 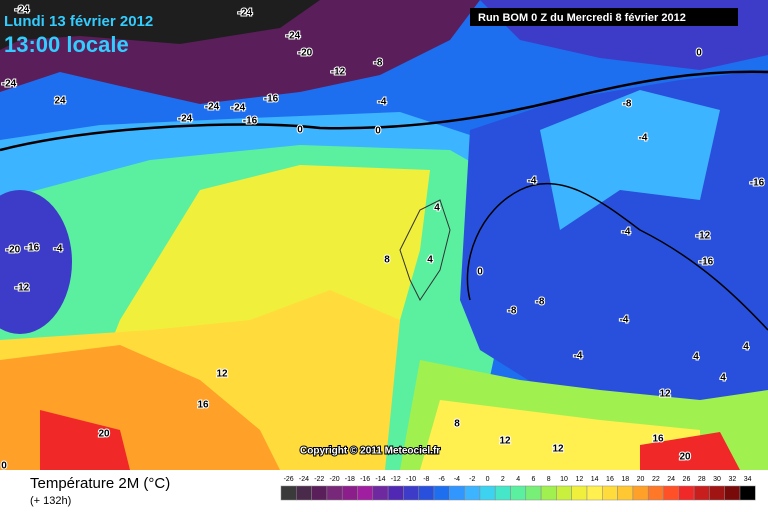 I want to click on legend-tick-label: -2, so click(x=472, y=479).